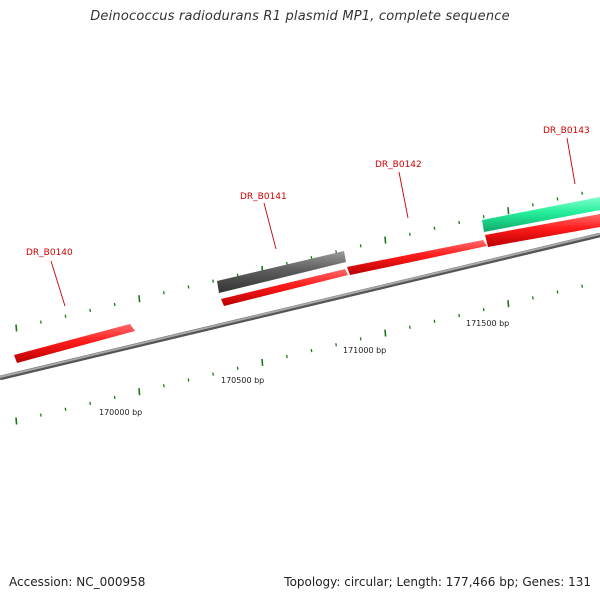 The width and height of the screenshot is (600, 600). Describe the element at coordinates (417, 257) in the screenshot. I see `gene-arrow-dr-b0142` at that location.